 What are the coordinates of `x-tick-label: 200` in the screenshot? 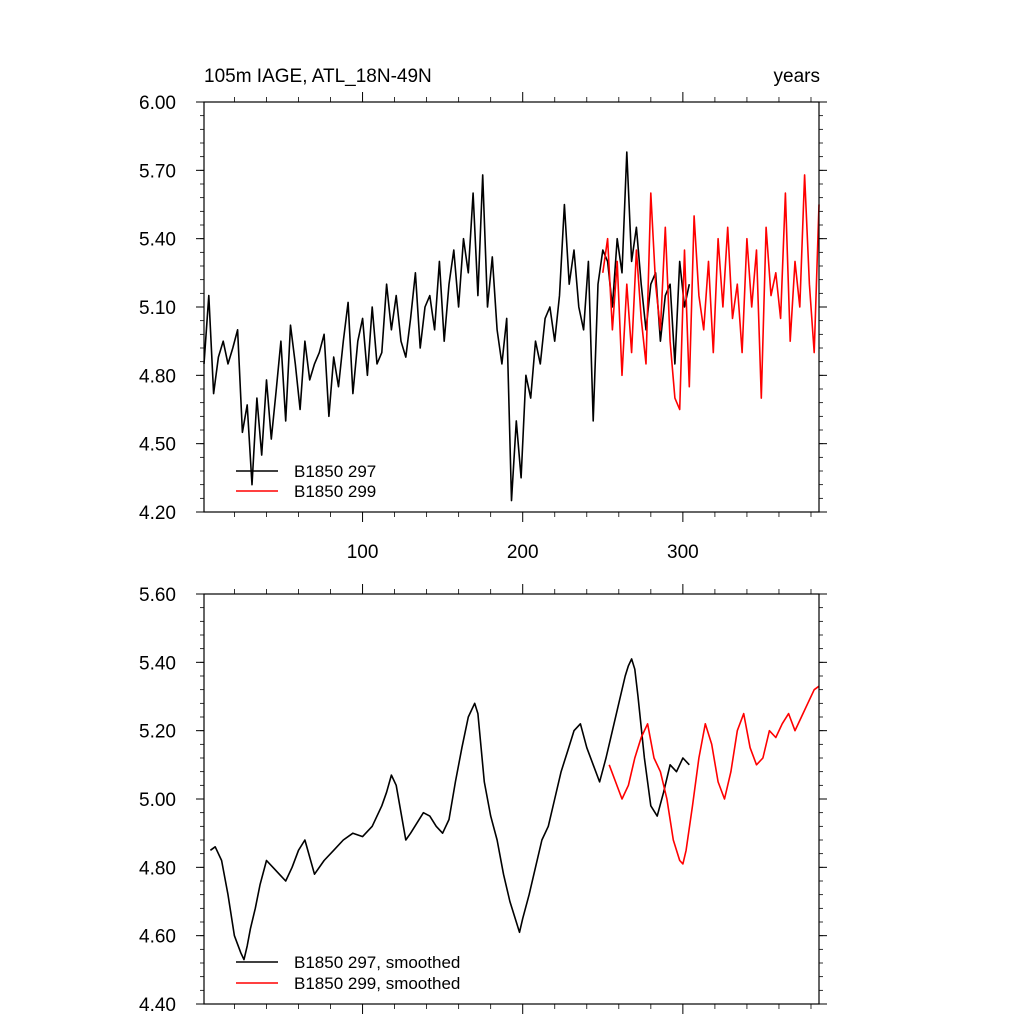 It's located at (523, 552).